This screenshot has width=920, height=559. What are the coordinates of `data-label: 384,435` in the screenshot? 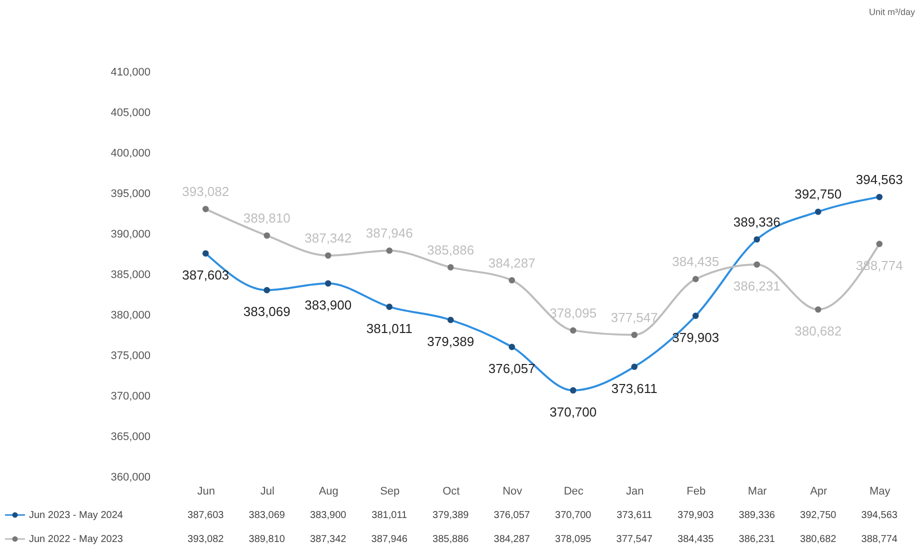 It's located at (696, 539).